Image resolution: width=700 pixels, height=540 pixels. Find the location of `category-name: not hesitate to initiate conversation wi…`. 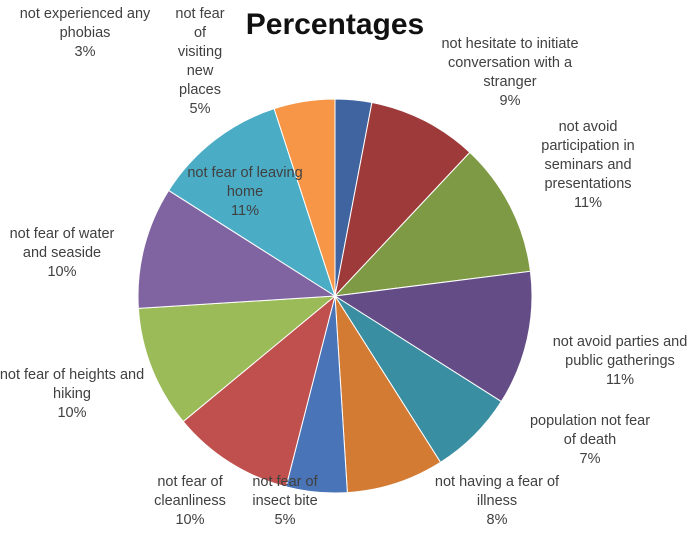

category-name: not hesitate to initiate conversation wi… is located at coordinates (510, 63).